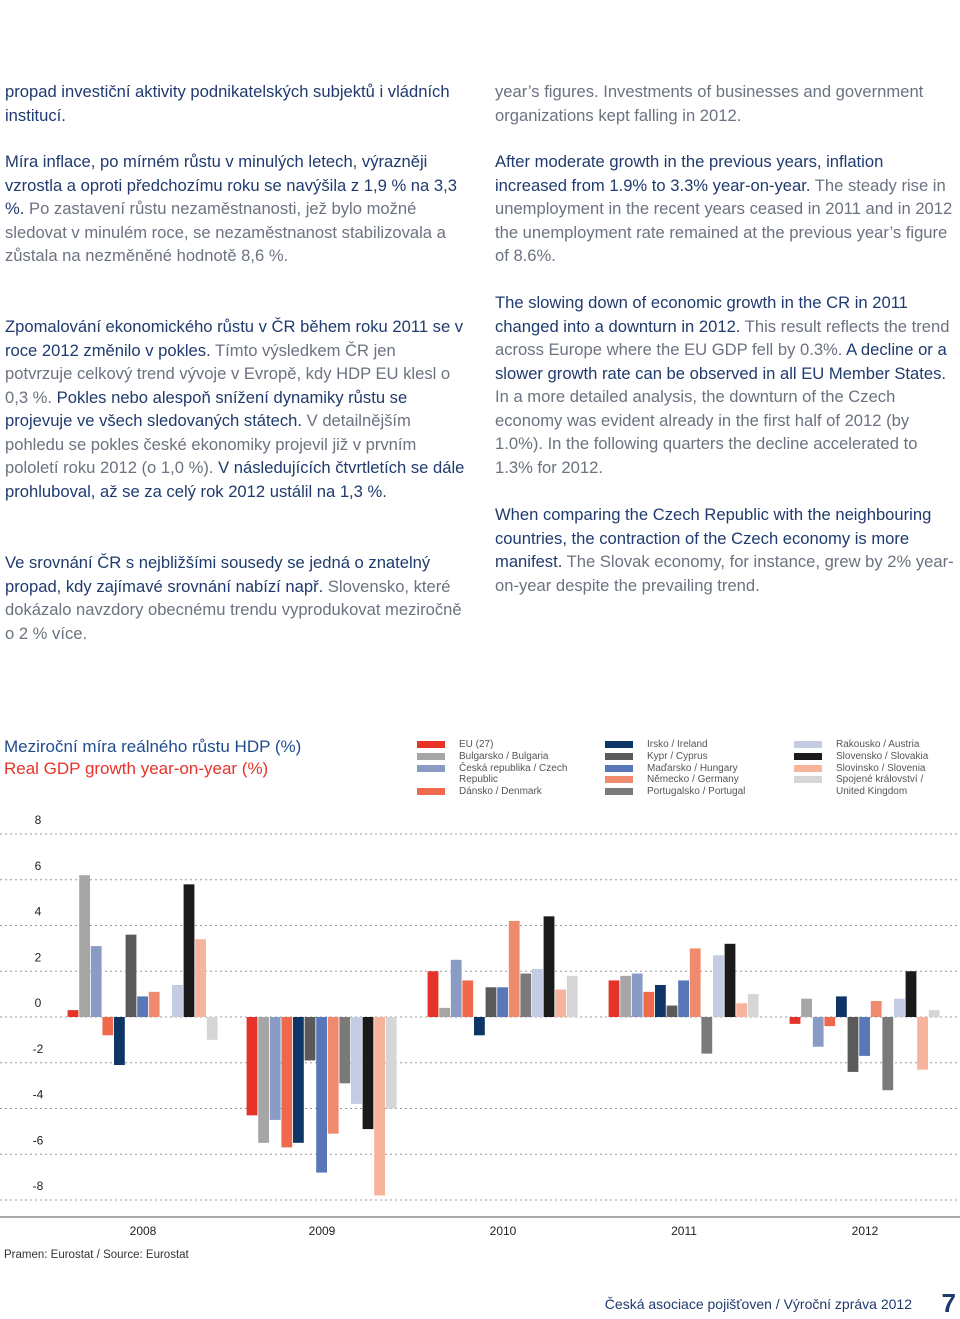 Image resolution: width=960 pixels, height=1319 pixels. Describe the element at coordinates (322, 1231) in the screenshot. I see `x-tick-label: 2009` at that location.